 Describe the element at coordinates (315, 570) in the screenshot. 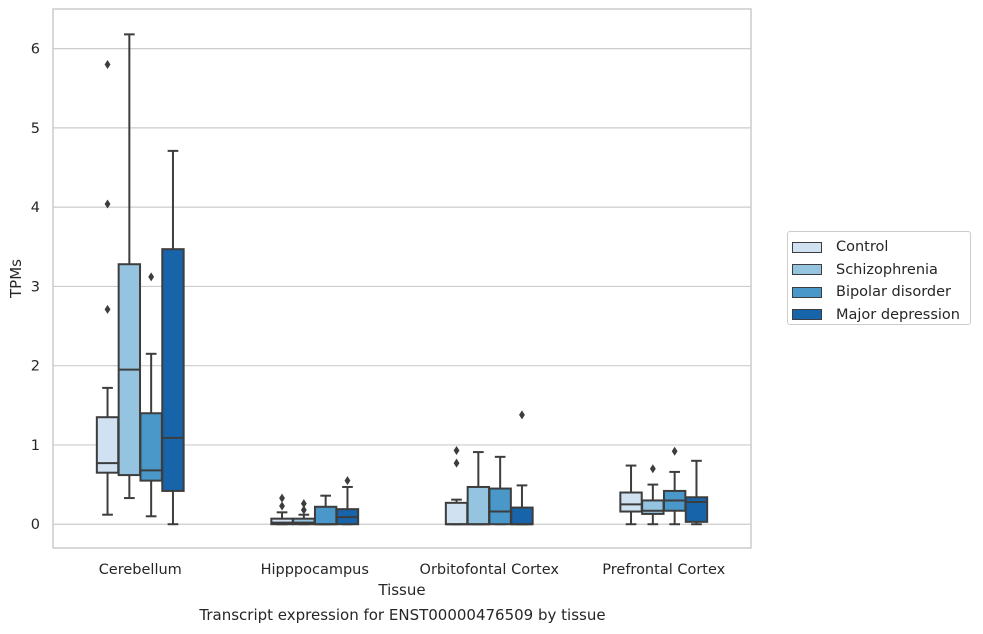

I see `x-tick-label: Hipppocampus` at that location.